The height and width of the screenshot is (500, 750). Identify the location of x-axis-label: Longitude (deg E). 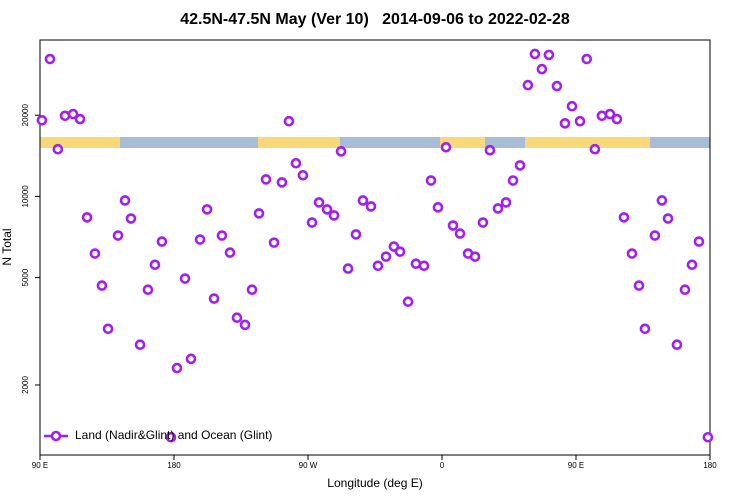
(374, 483).